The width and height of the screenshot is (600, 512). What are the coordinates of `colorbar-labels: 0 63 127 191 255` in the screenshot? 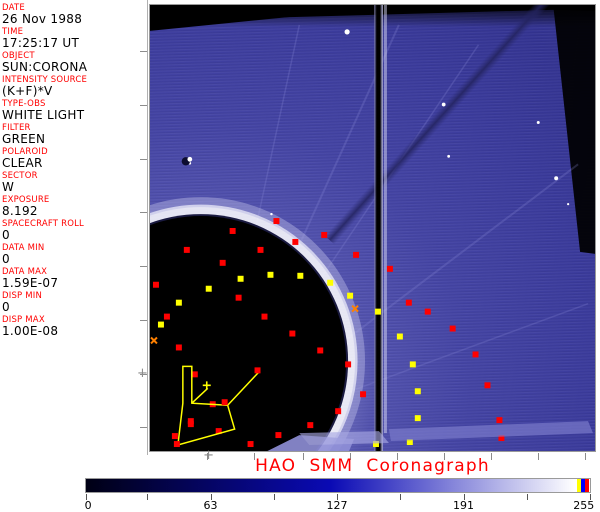 It's located at (339, 505).